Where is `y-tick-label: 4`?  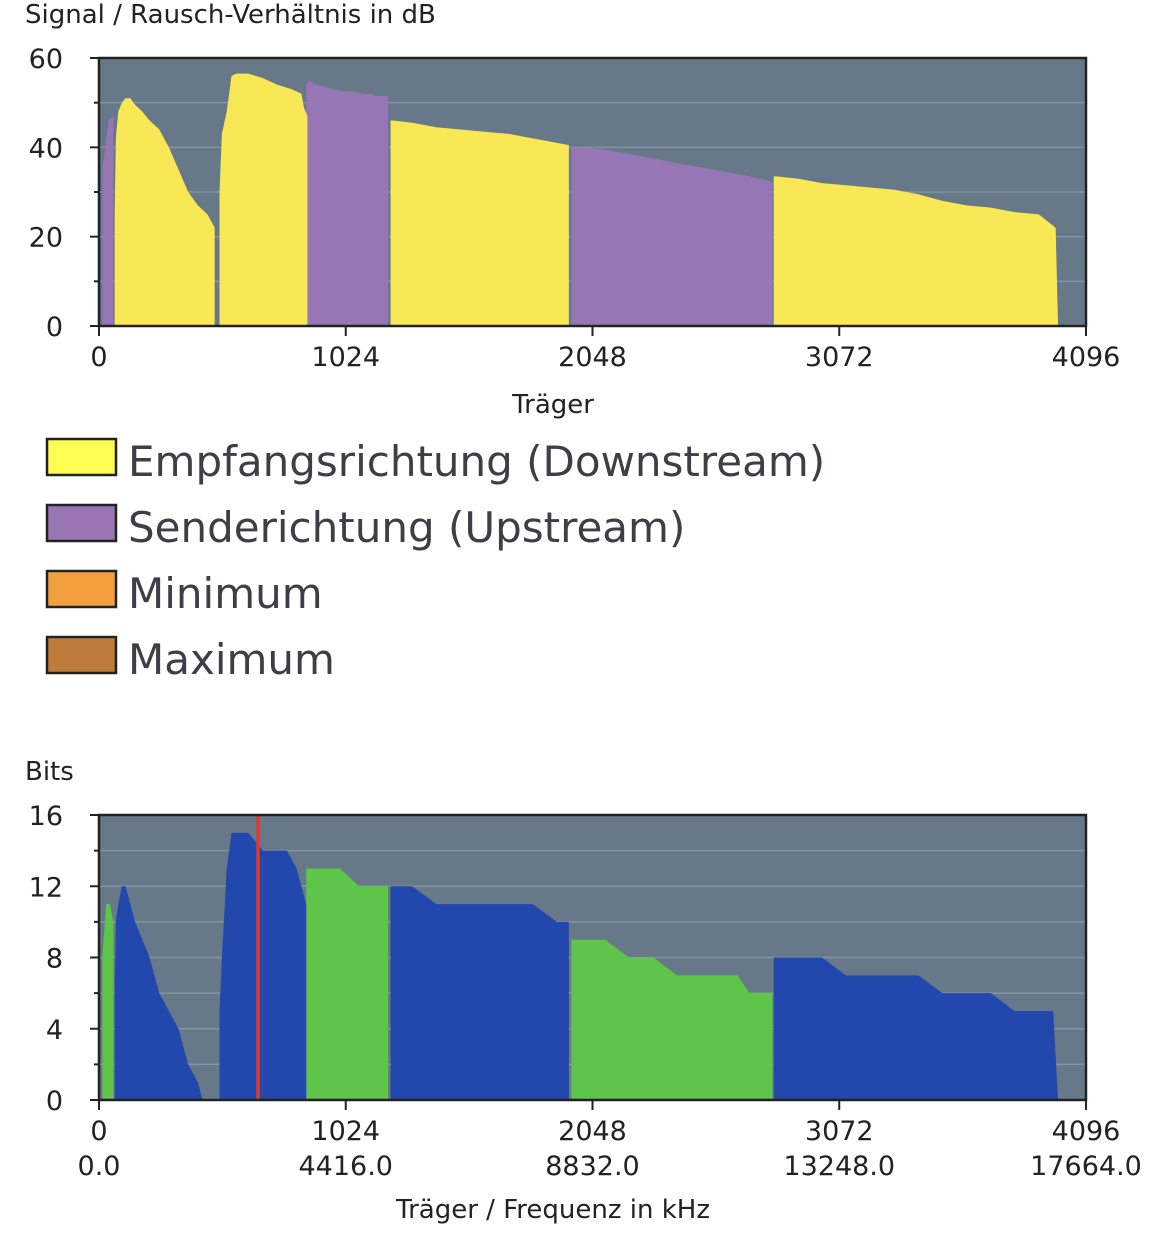
y-tick-label: 4 is located at coordinates (54, 1030).